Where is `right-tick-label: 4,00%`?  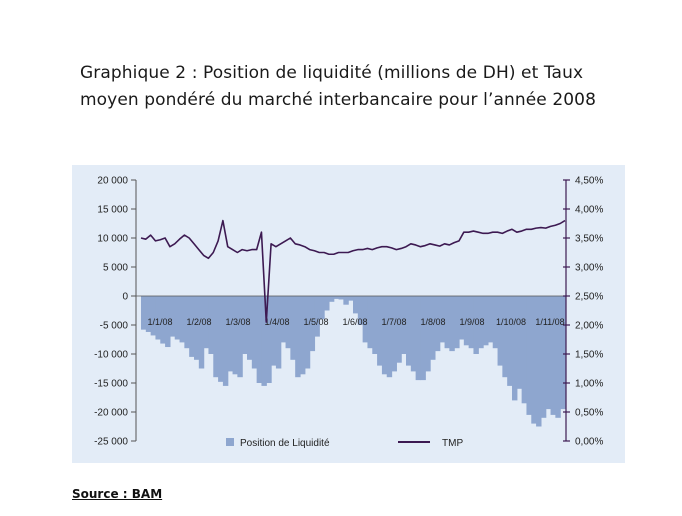
right-tick-label: 4,00% is located at coordinates (589, 210).